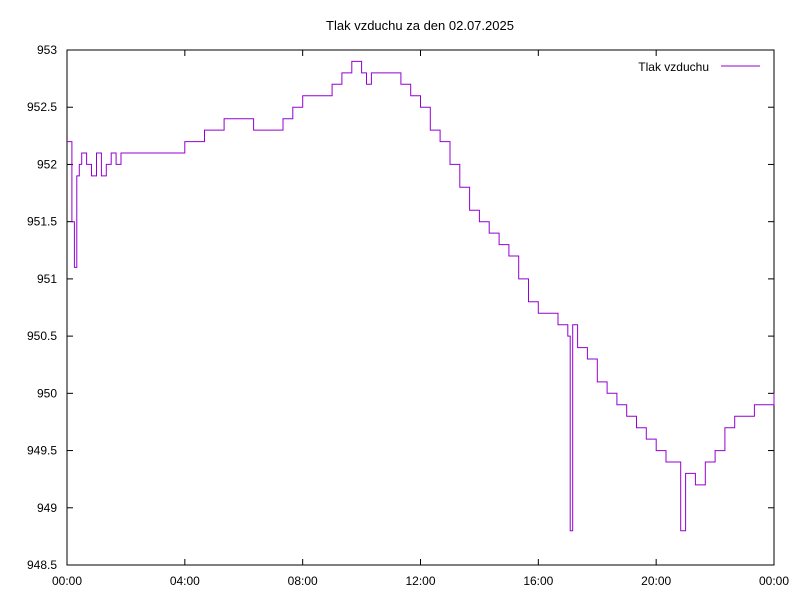  I want to click on x-tick-label: 08:00, so click(303, 581).